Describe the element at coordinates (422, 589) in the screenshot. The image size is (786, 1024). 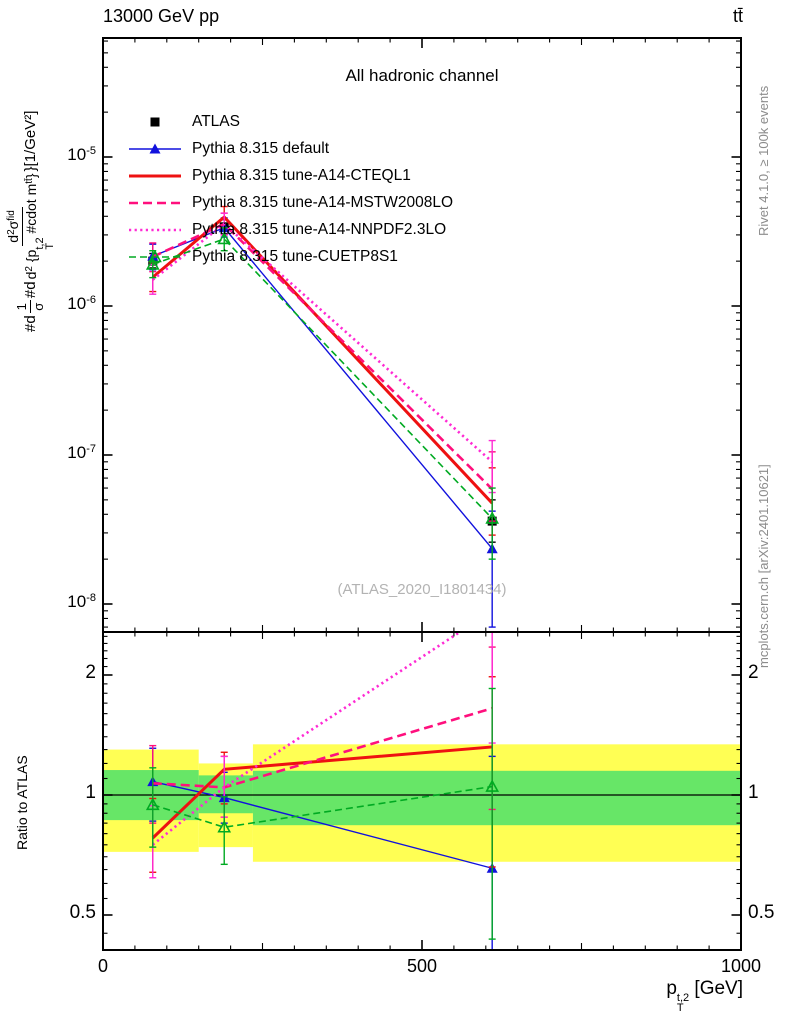
I see `analysis-watermark: (ATLAS_2020_I1801434)` at that location.